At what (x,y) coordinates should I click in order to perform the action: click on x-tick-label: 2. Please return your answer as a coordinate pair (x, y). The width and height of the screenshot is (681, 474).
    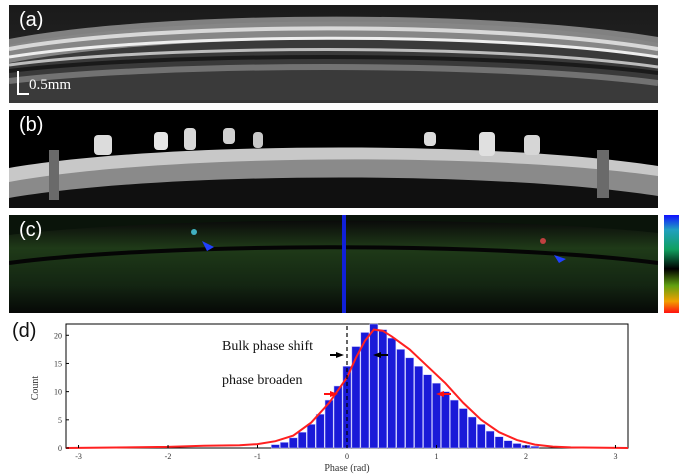
    Looking at the image, I should click on (526, 456).